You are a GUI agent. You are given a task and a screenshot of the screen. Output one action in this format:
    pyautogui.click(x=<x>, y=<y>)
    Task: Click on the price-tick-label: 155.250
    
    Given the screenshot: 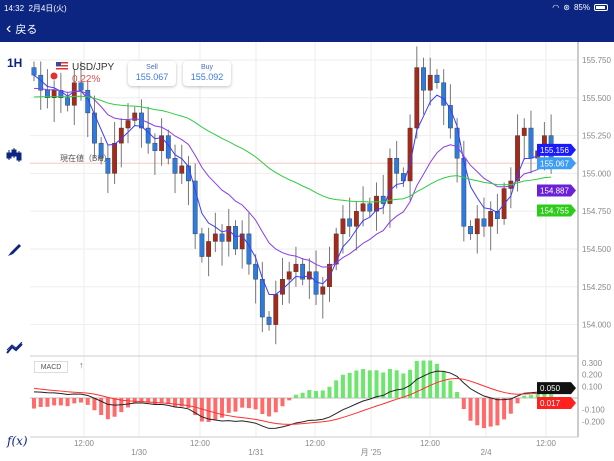 What is the action you would take?
    pyautogui.click(x=596, y=136)
    